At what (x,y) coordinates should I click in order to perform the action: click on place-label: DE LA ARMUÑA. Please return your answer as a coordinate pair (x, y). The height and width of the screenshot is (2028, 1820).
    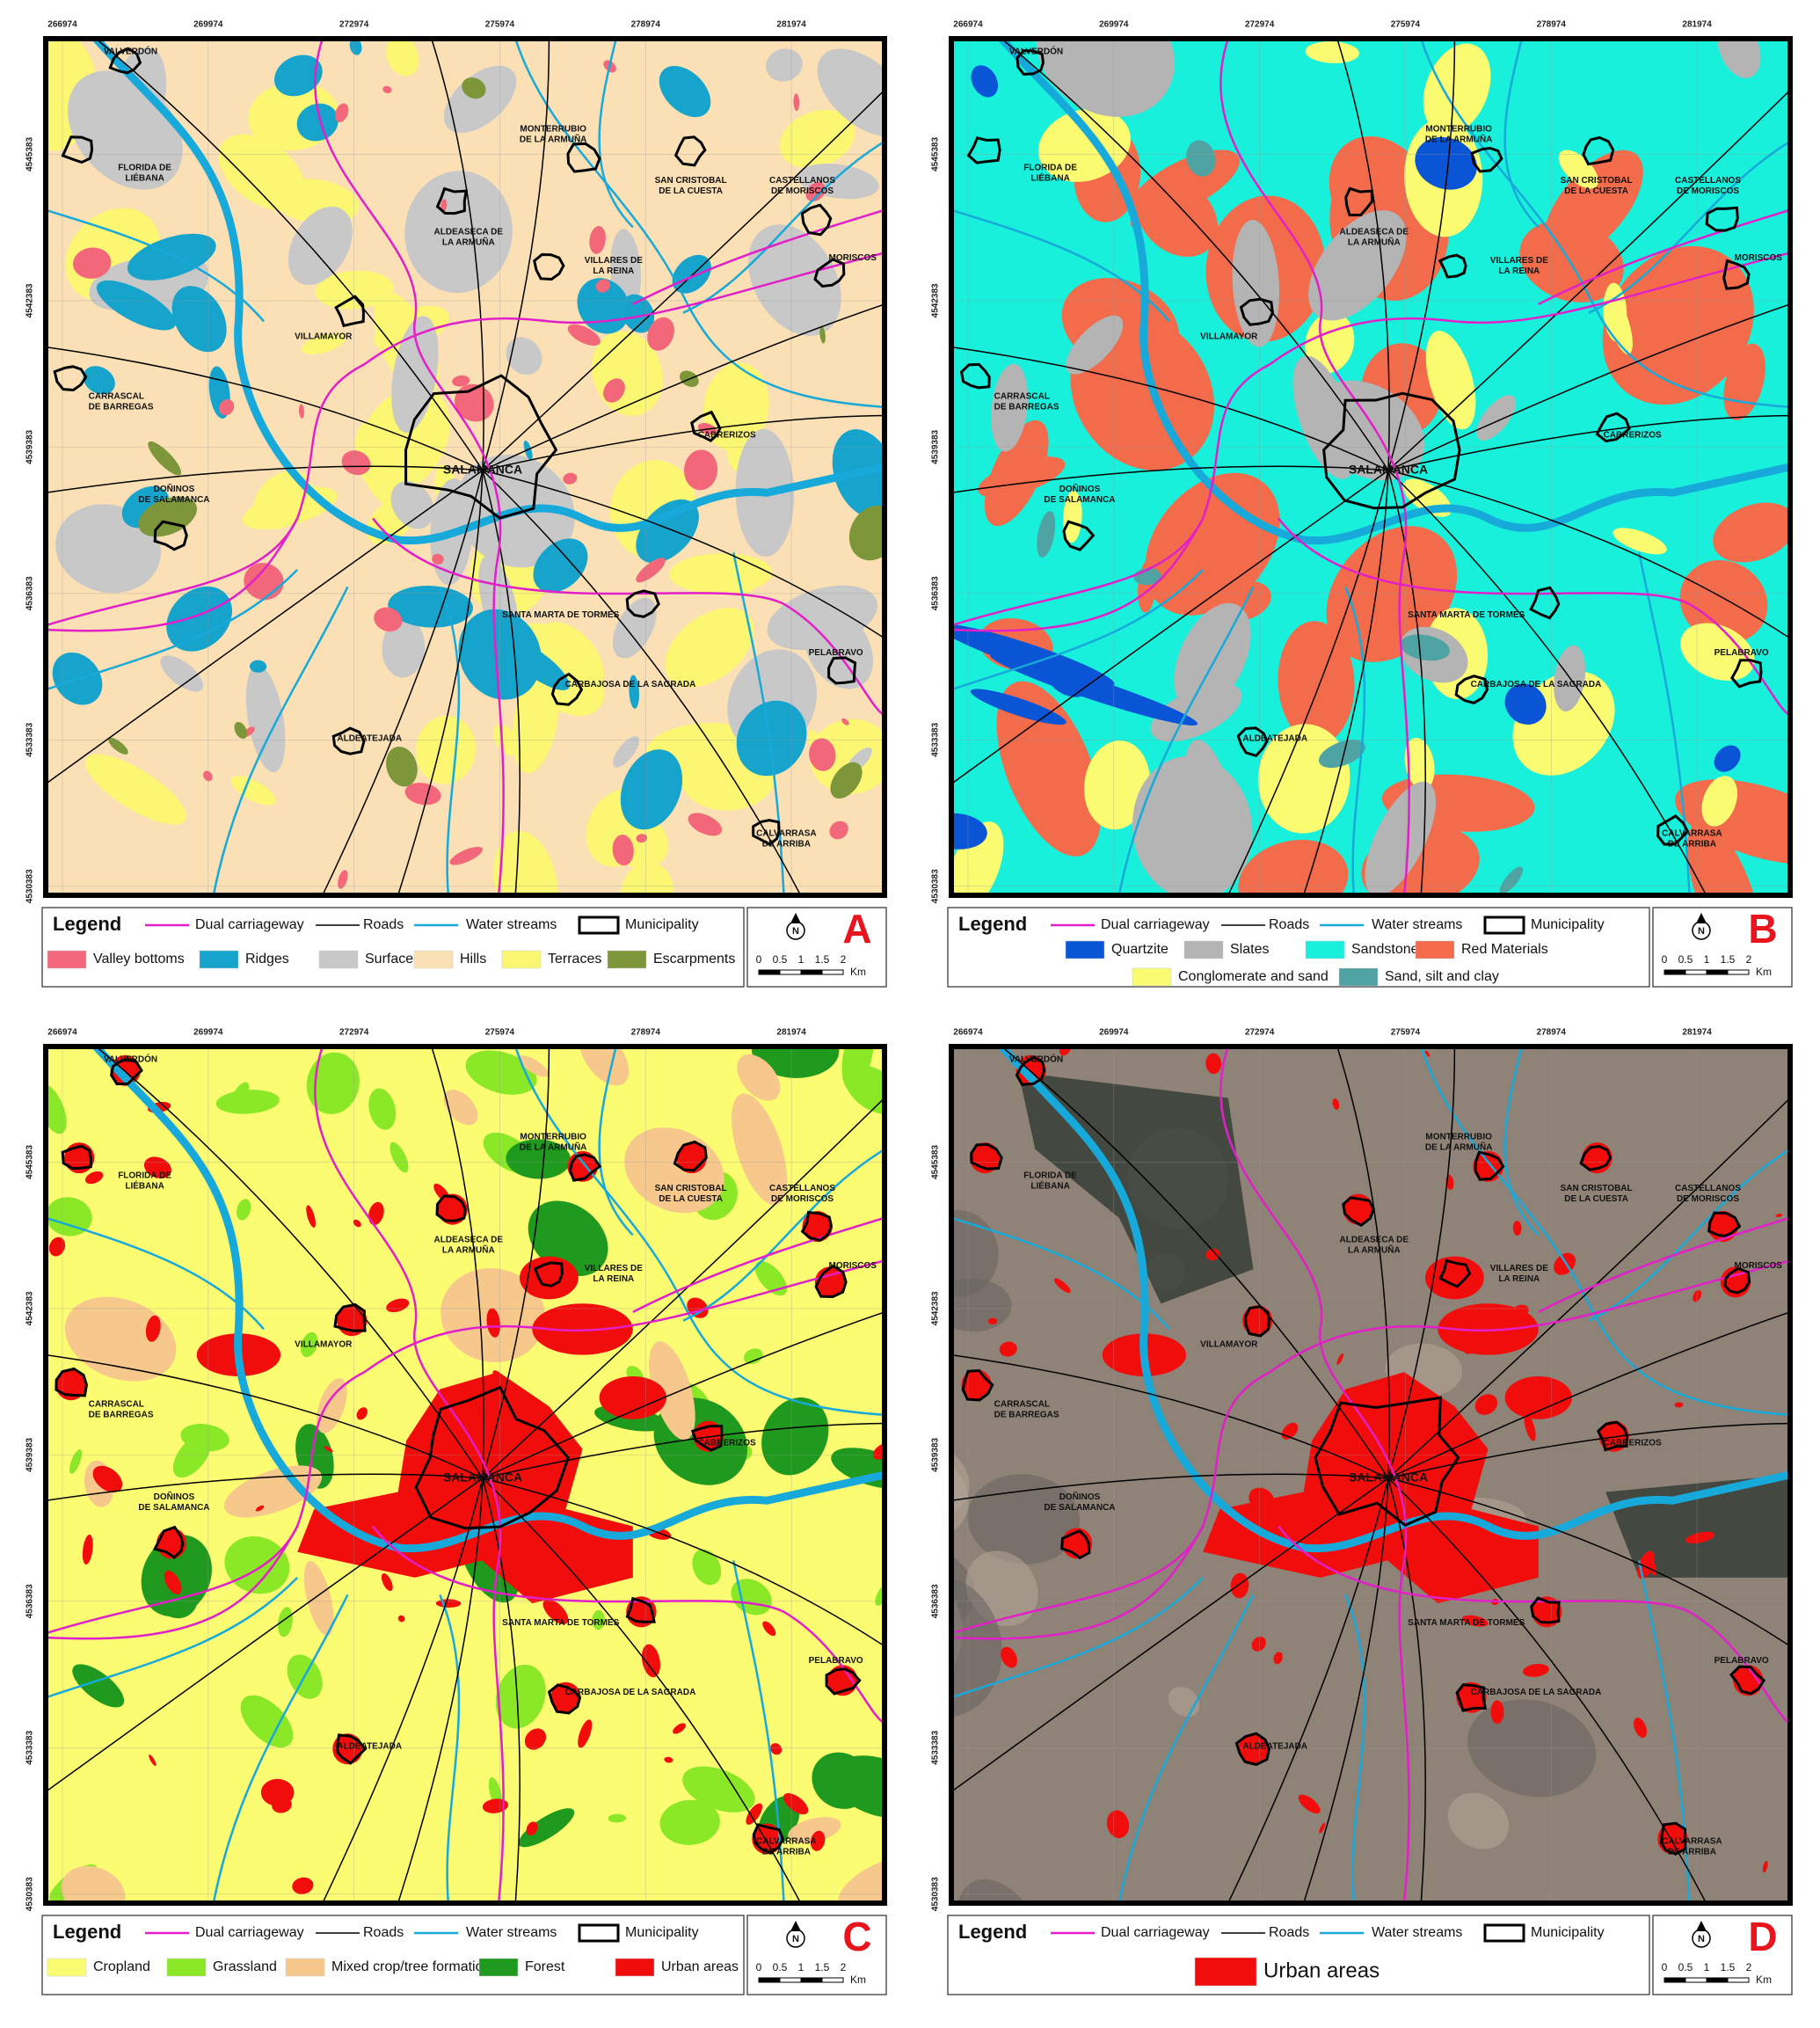
    Looking at the image, I should click on (553, 1147).